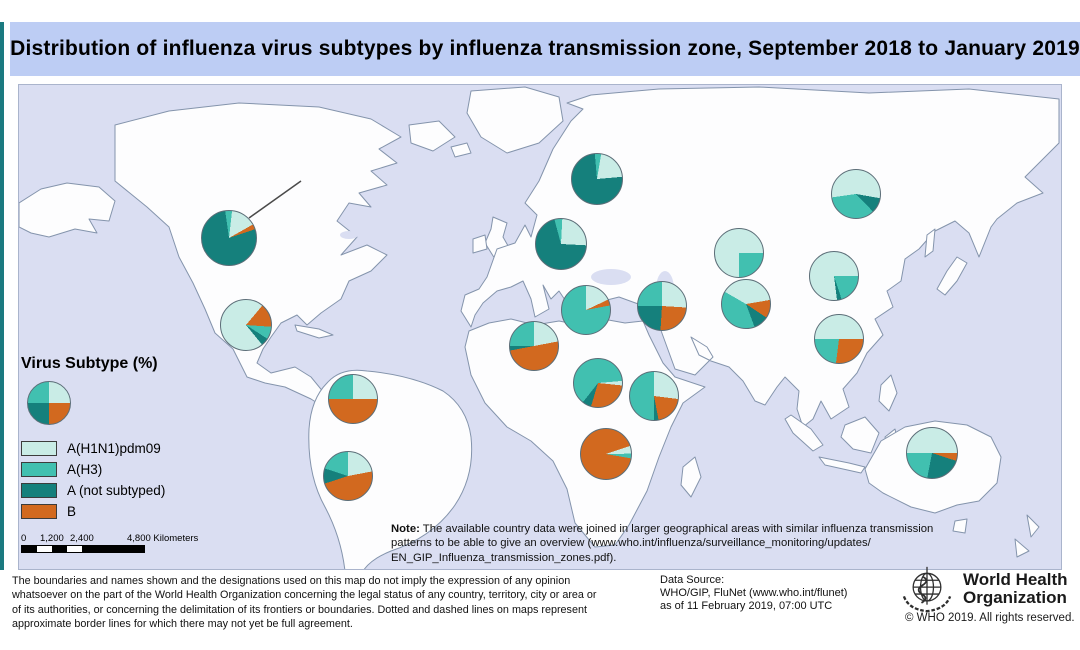  I want to click on scale-bar-graphic, so click(83, 549).